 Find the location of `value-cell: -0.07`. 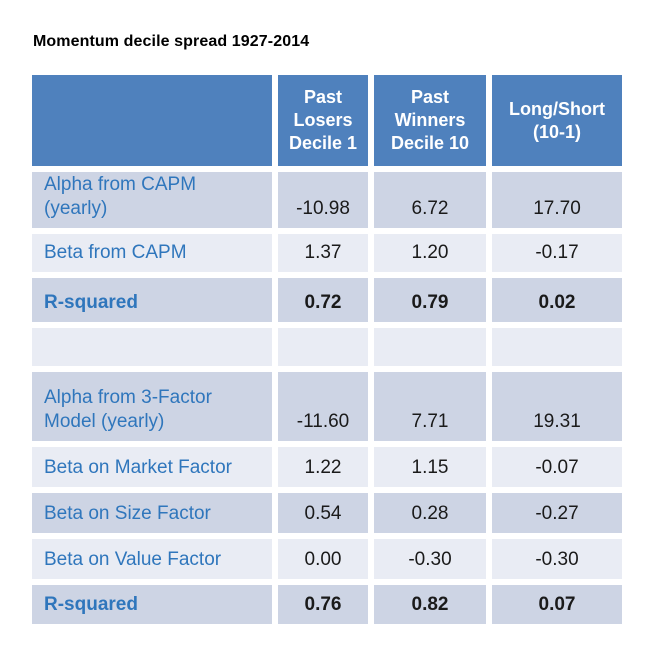

value-cell: -0.07 is located at coordinates (557, 467).